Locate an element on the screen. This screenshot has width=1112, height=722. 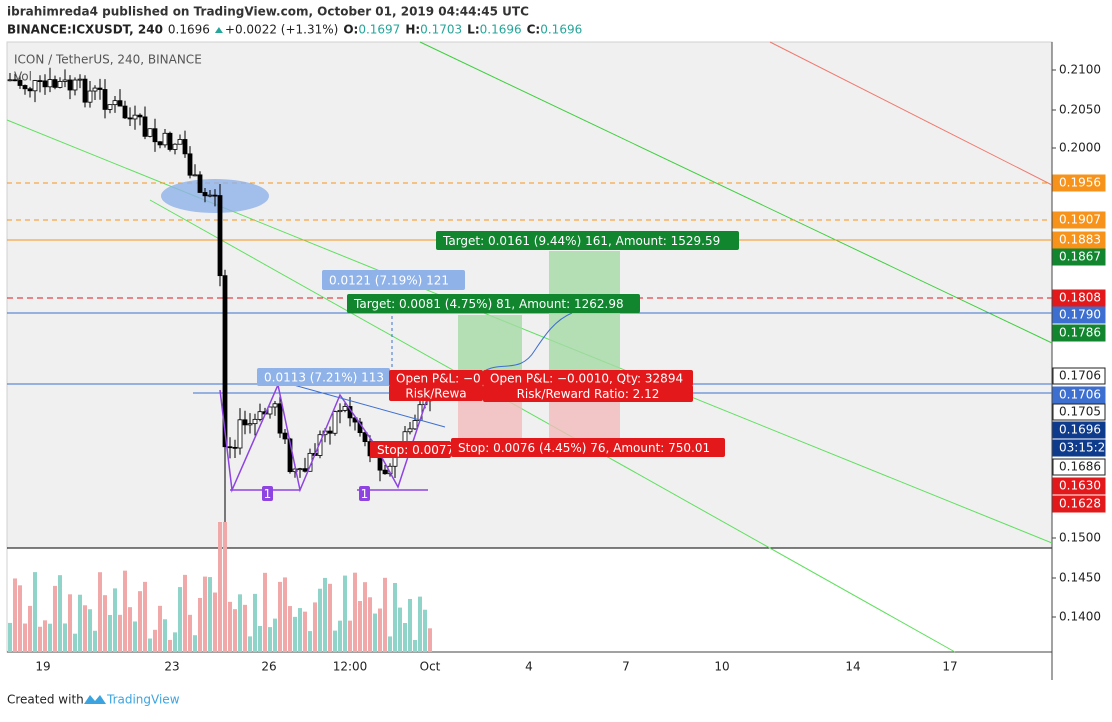
price-label: 0.2050 is located at coordinates (1080, 110).